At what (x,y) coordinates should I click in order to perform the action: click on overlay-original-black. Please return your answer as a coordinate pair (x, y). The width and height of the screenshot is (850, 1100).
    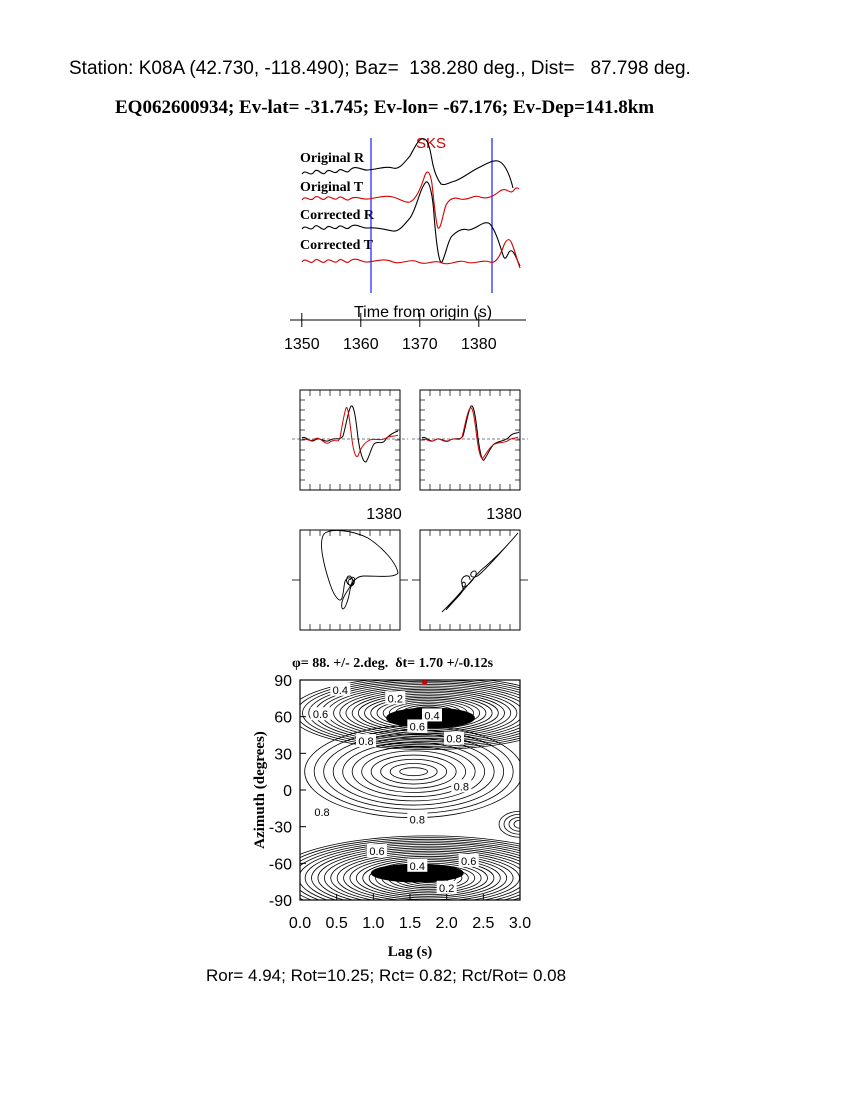
    Looking at the image, I should click on (350, 434).